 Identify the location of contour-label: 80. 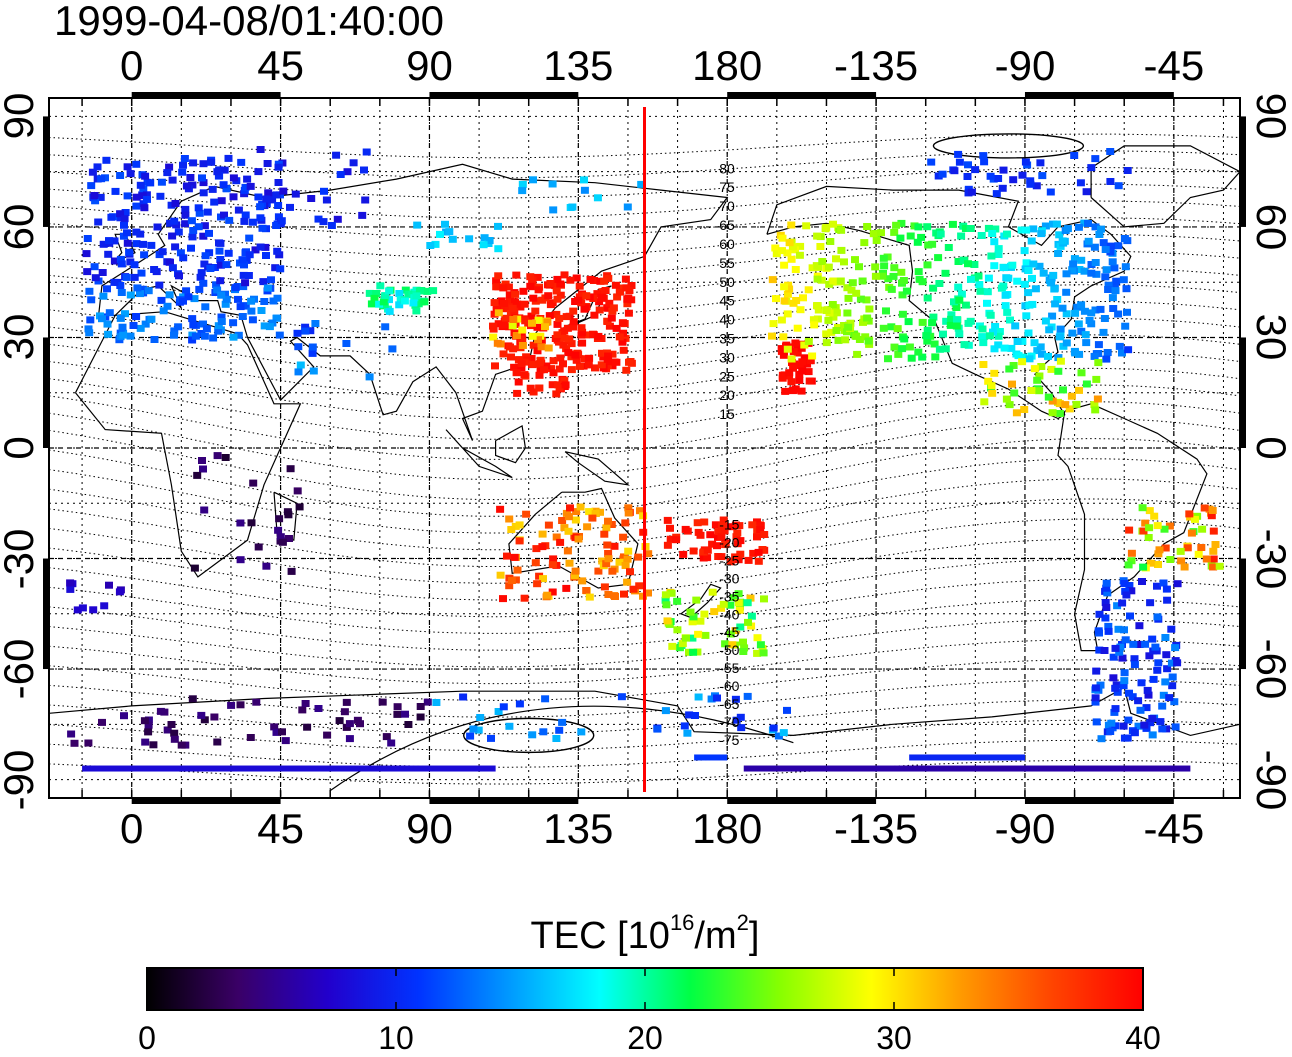
(727, 168).